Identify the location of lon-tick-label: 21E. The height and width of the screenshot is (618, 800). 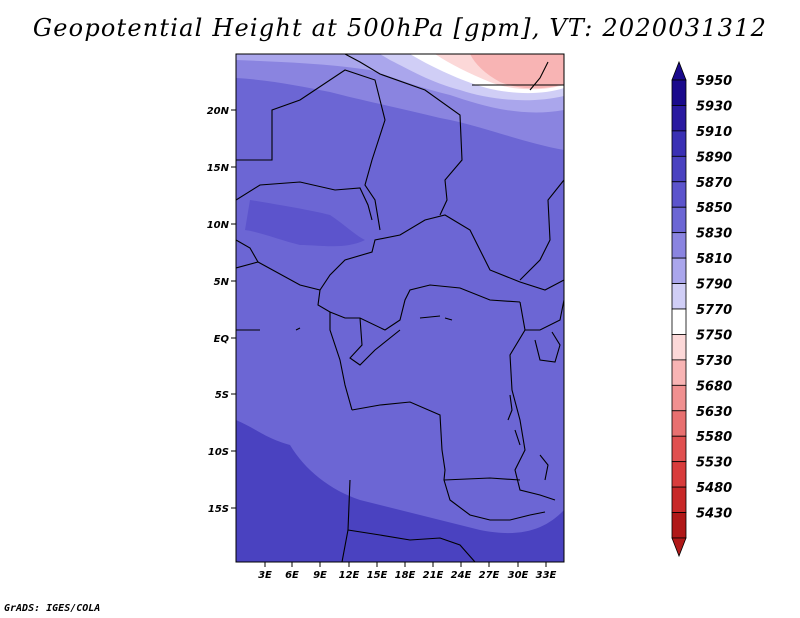
(433, 575).